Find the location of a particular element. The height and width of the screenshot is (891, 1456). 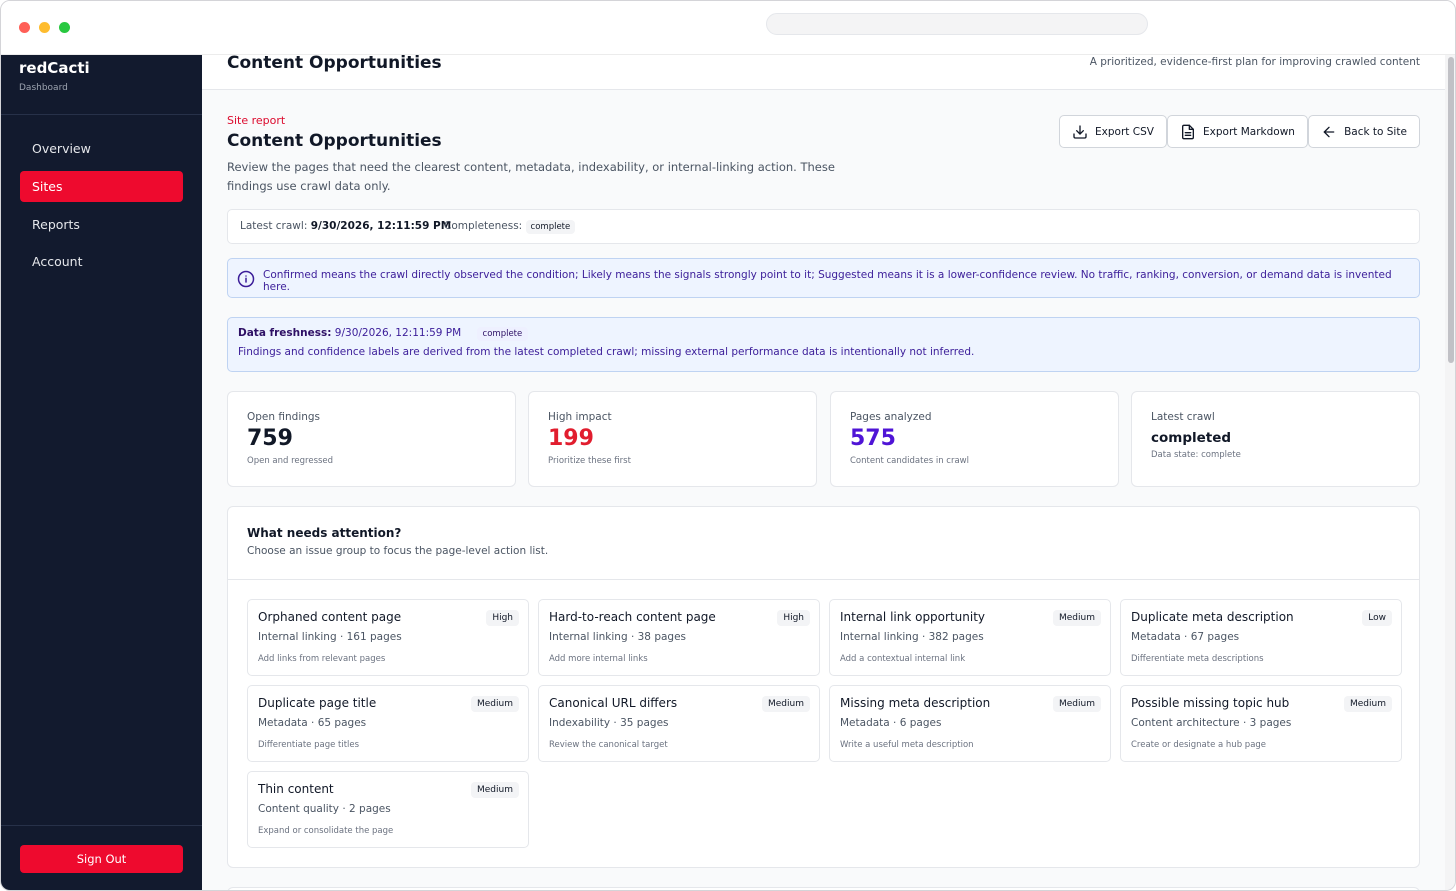

issue-group-meta: Metadata · 6 pages is located at coordinates (891, 723).